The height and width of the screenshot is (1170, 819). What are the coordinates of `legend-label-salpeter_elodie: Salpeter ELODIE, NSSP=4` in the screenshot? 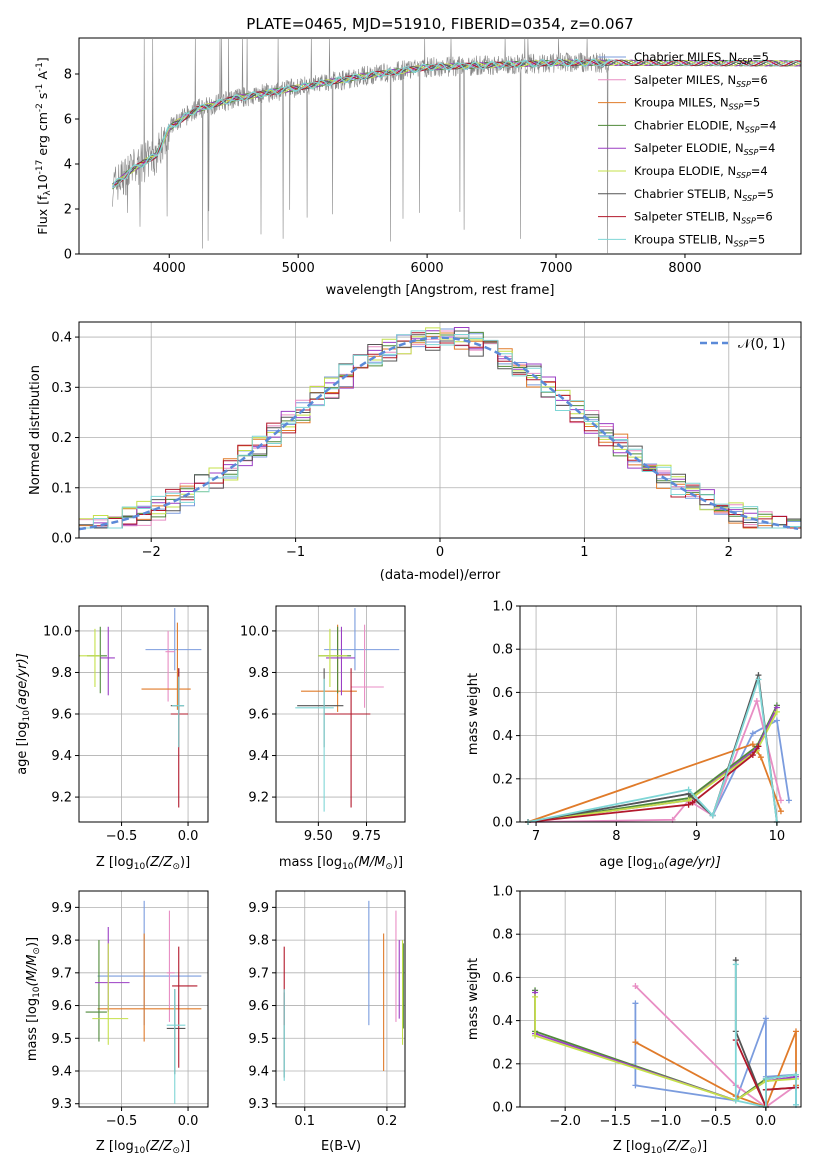 It's located at (704, 149).